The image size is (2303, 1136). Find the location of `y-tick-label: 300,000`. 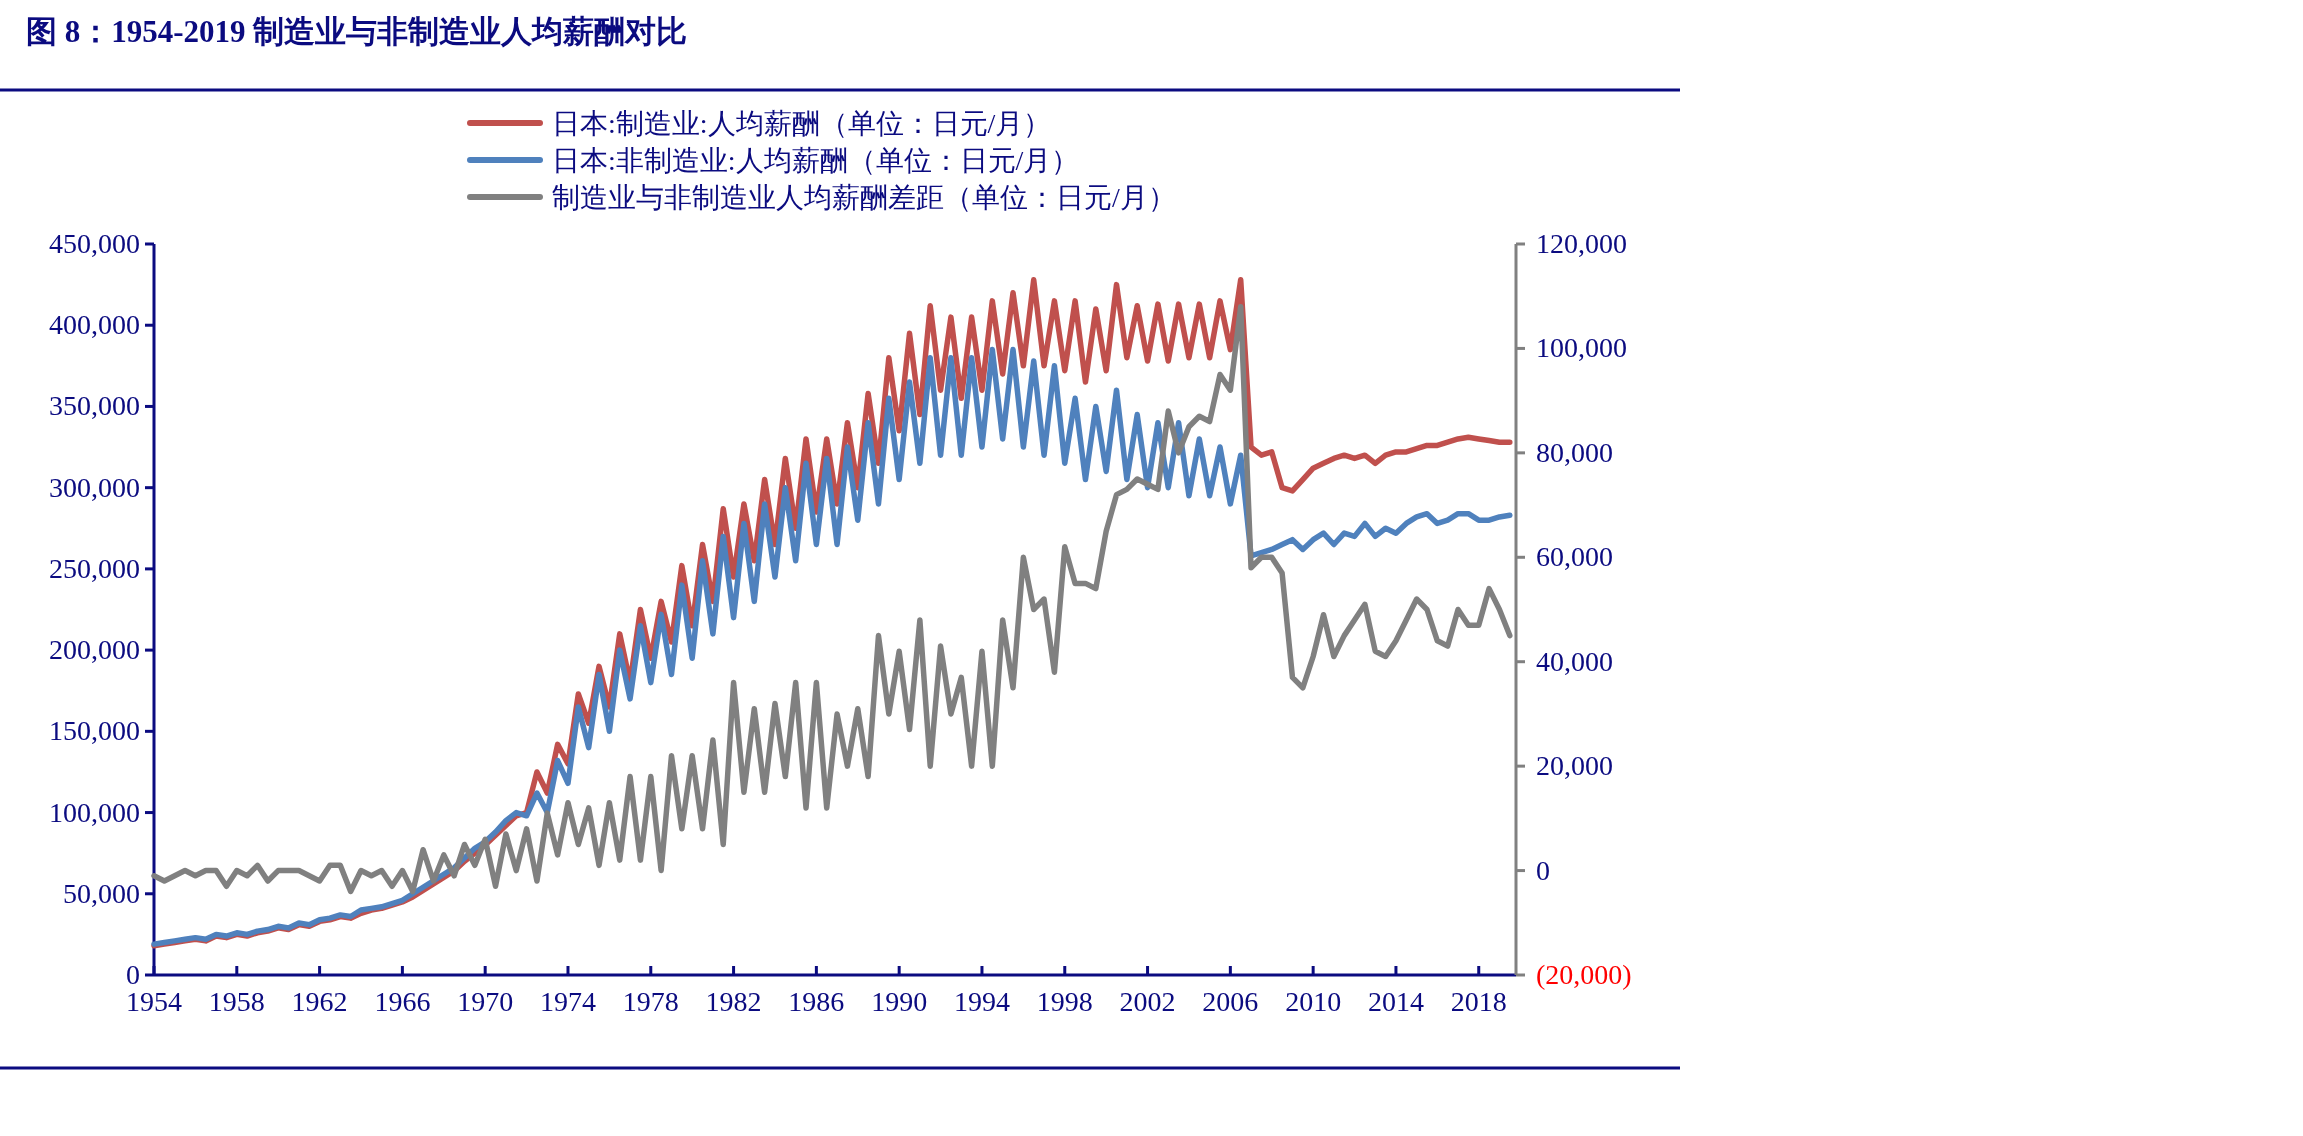

y-tick-label: 300,000 is located at coordinates (94, 487).